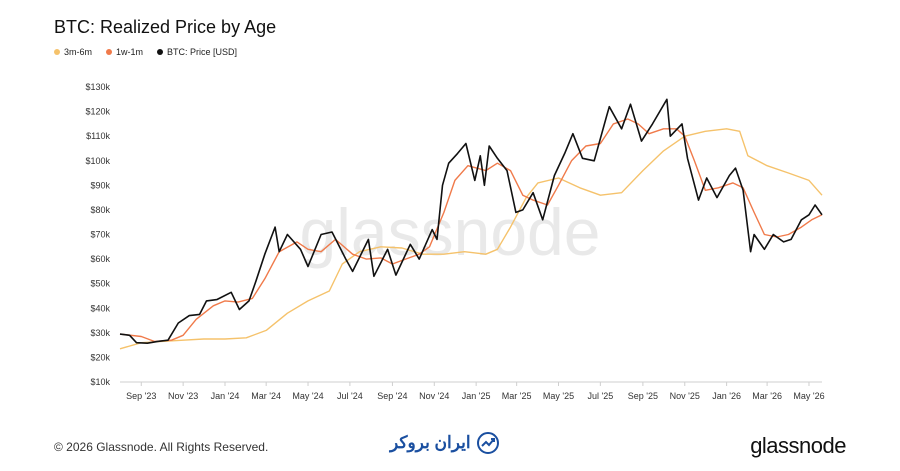 Image resolution: width=900 pixels, height=471 pixels. What do you see at coordinates (165, 27) in the screenshot?
I see `chart-title: BTC: Realized Price by Age` at bounding box center [165, 27].